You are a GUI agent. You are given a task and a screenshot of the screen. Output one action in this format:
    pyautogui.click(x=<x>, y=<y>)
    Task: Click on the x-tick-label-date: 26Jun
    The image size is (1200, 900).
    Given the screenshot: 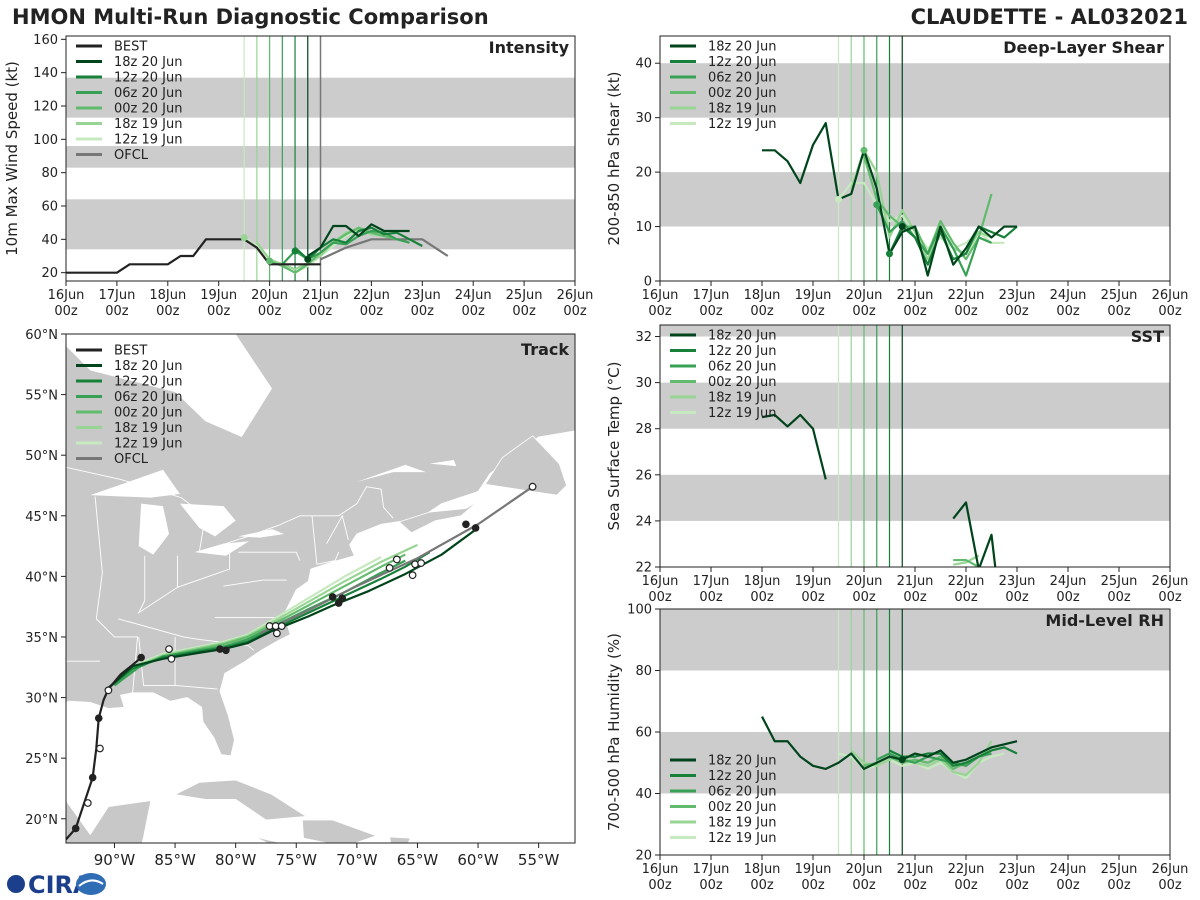 What is the action you would take?
    pyautogui.click(x=1170, y=581)
    